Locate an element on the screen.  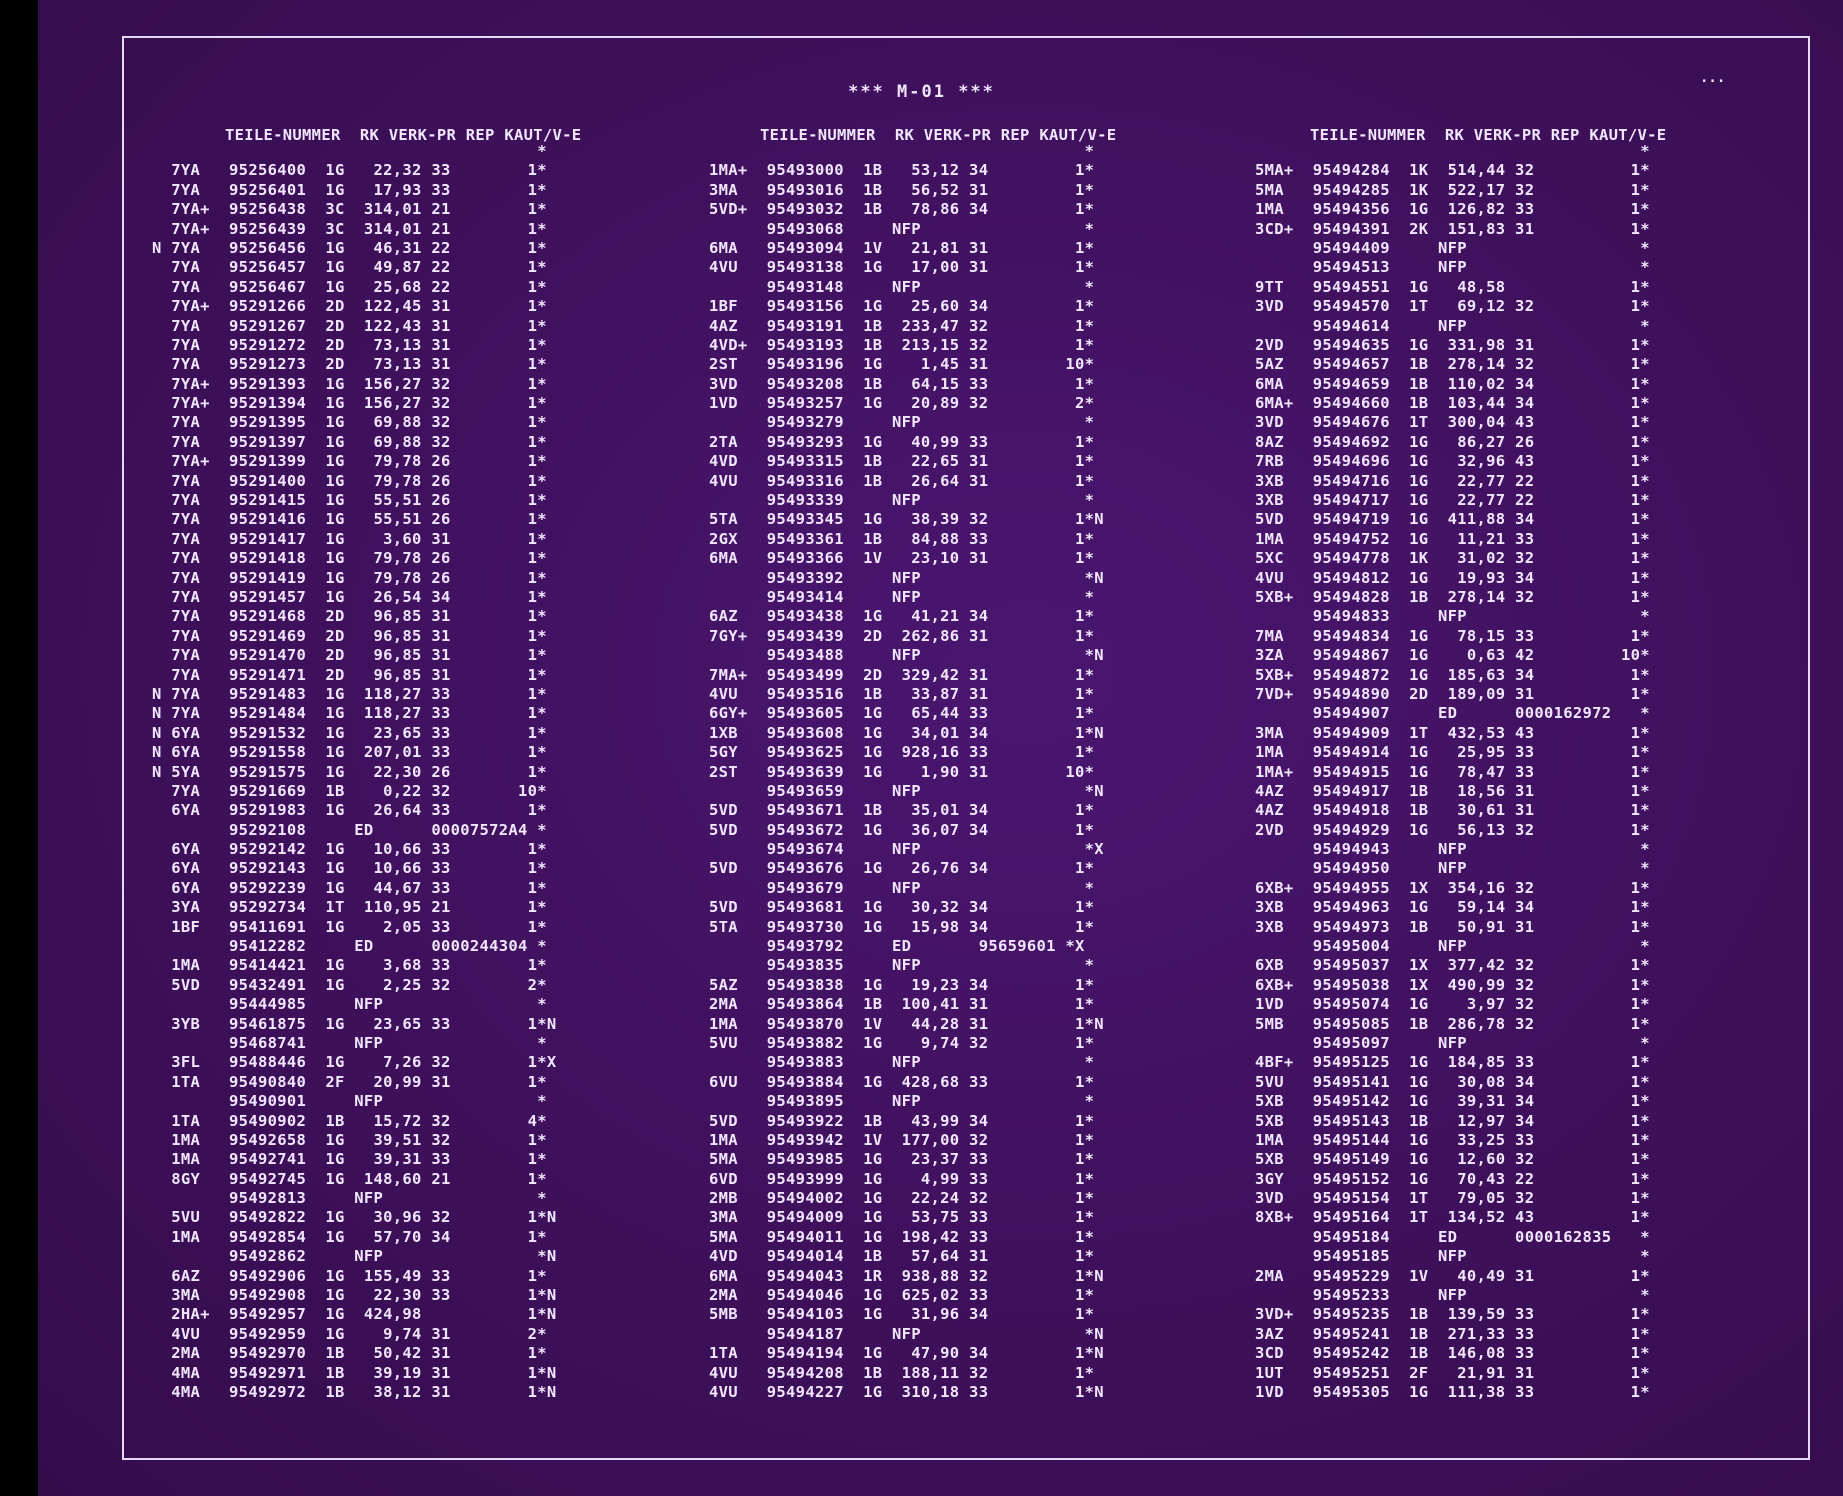
parts-row: 1VD 95495074 1G 3,97 32 1* is located at coordinates (1452, 1004).